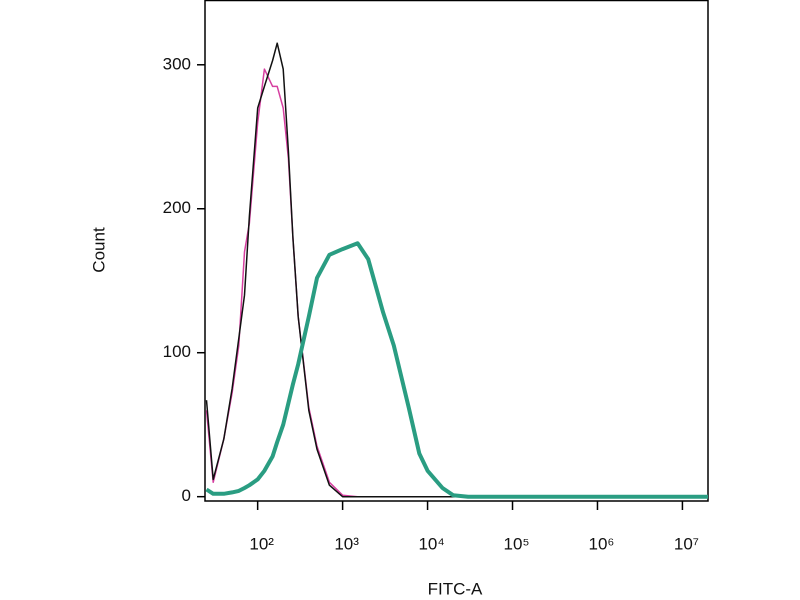 The height and width of the screenshot is (600, 800). I want to click on x-tick-label: 10⁷, so click(686, 543).